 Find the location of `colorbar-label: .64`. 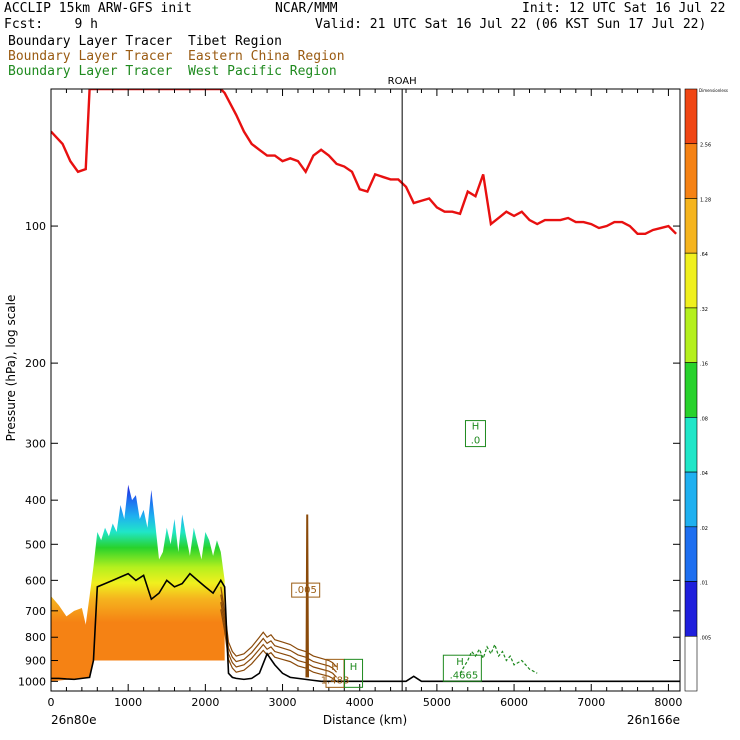

colorbar-label: .64 is located at coordinates (704, 255).